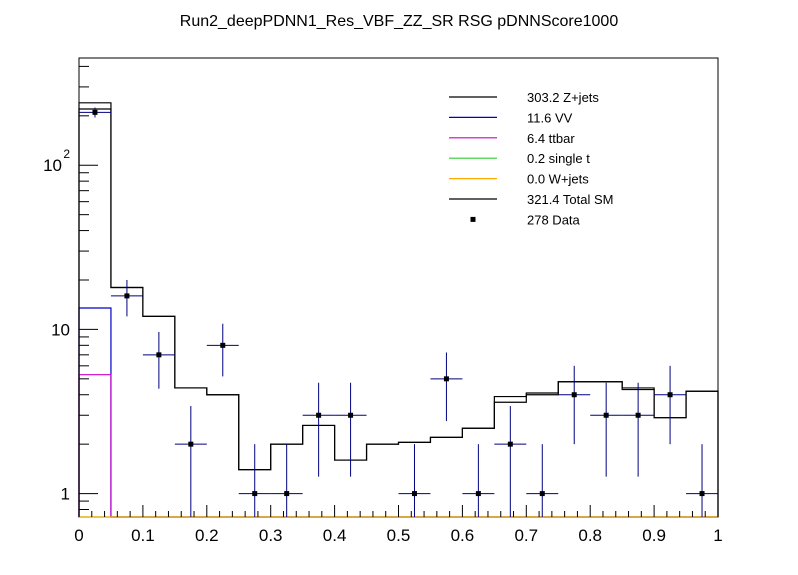 This screenshot has height=575, width=798. What do you see at coordinates (563, 97) in the screenshot?
I see `legend-label: 303.2 Z+jets` at bounding box center [563, 97].